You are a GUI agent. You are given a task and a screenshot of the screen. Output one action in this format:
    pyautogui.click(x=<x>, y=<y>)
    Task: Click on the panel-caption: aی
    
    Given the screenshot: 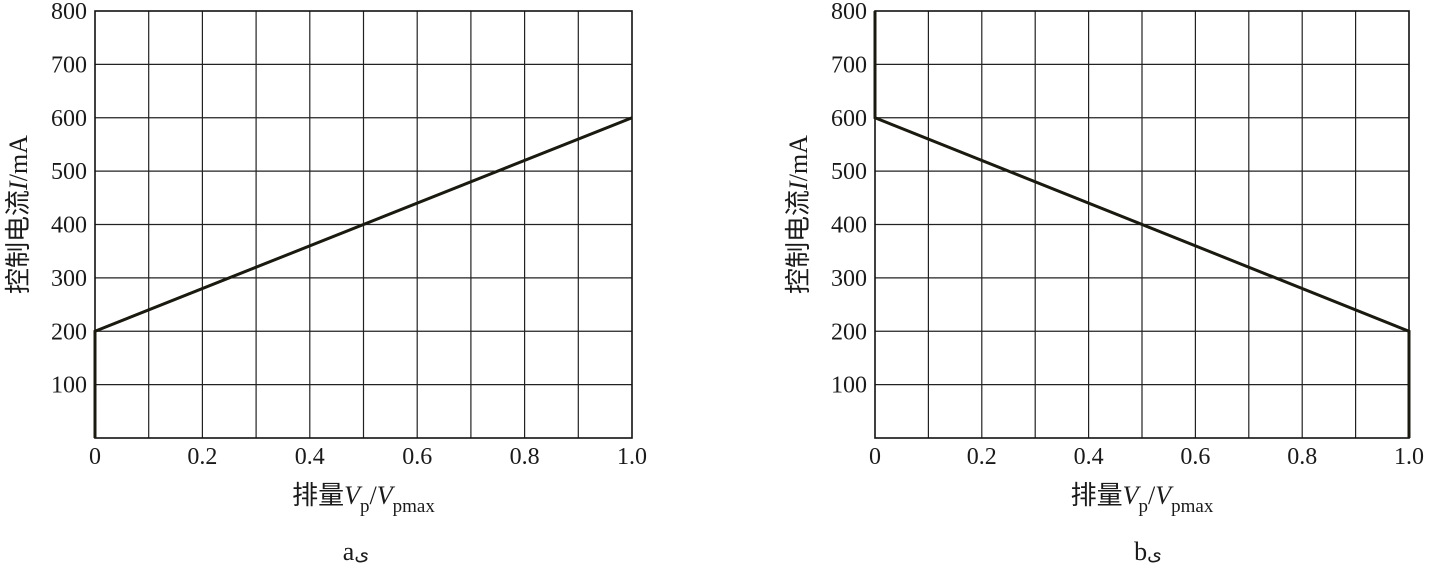 What is the action you would take?
    pyautogui.click(x=356, y=551)
    